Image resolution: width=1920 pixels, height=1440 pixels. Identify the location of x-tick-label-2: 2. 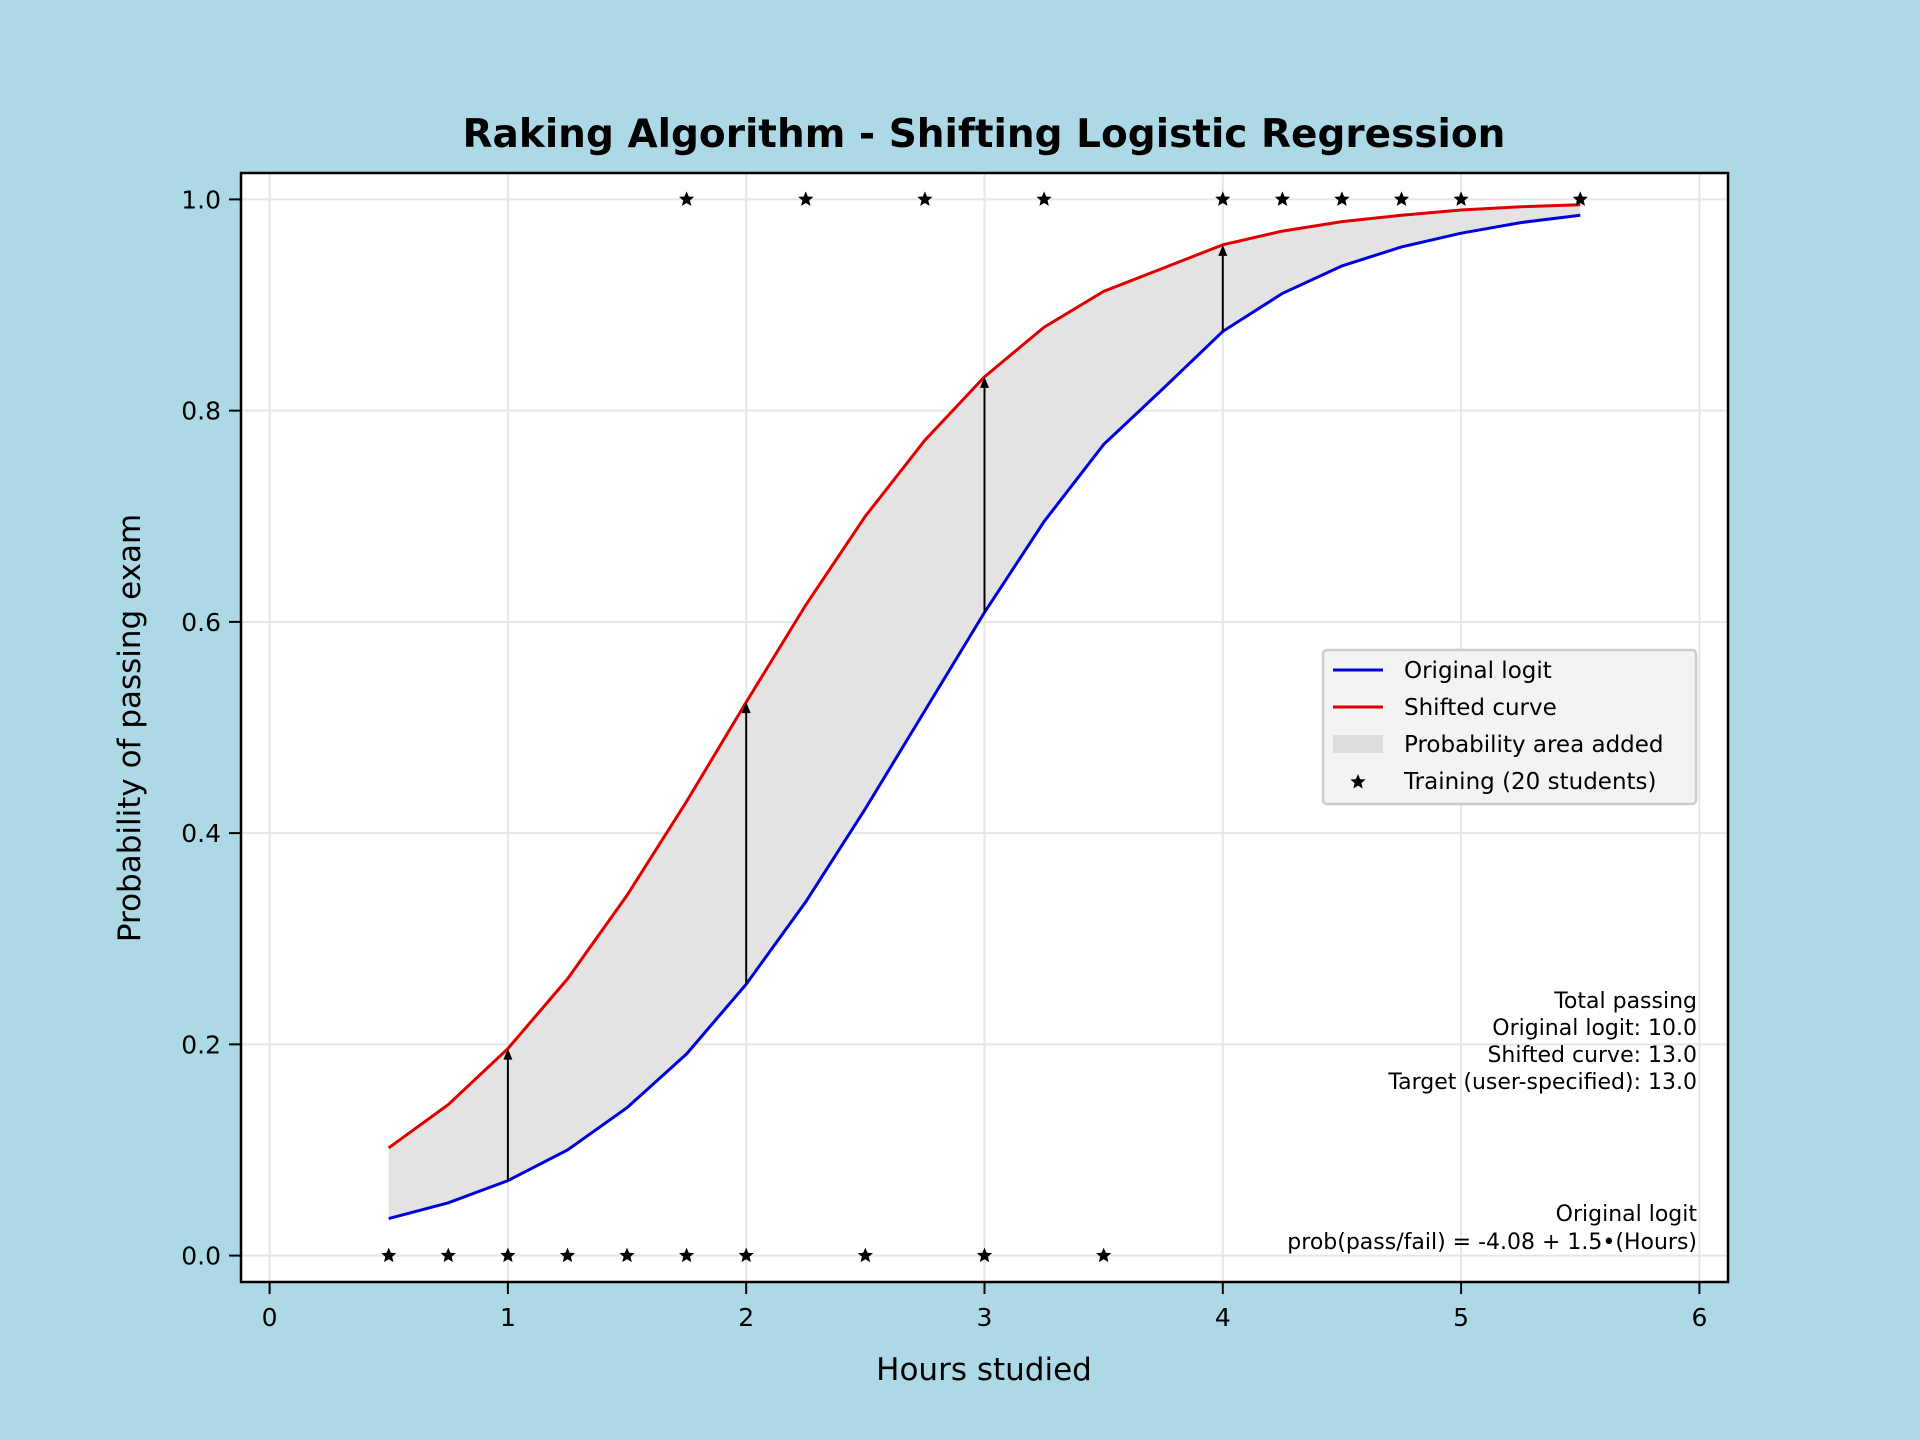
(746, 1317).